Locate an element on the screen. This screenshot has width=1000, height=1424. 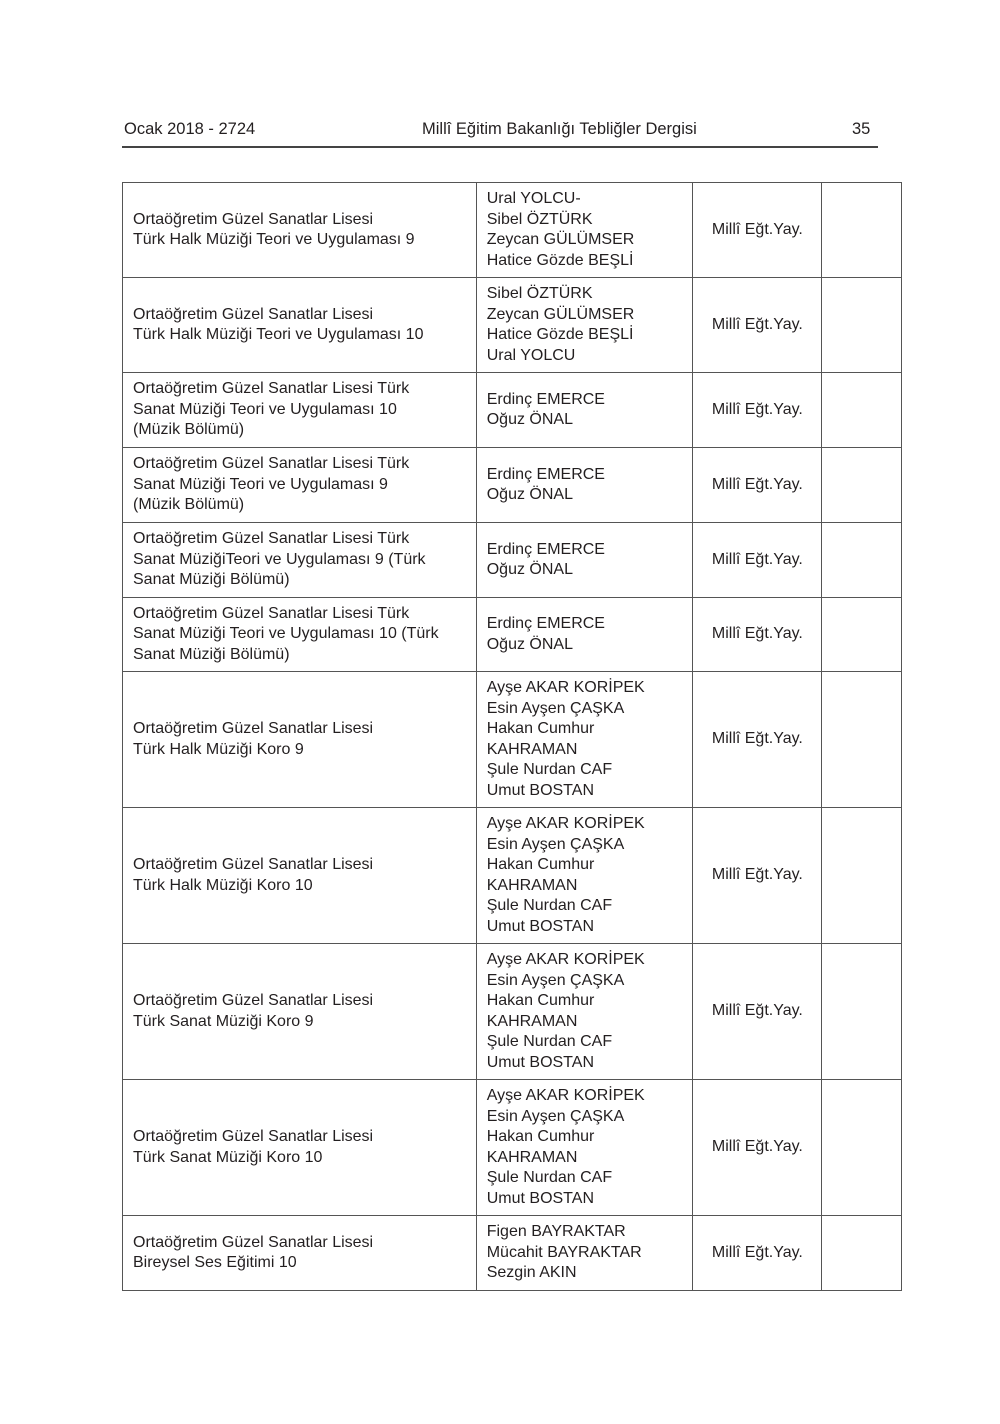
book-title-cell-line: Türk Halk Müziği Koro 10 is located at coordinates (223, 885).